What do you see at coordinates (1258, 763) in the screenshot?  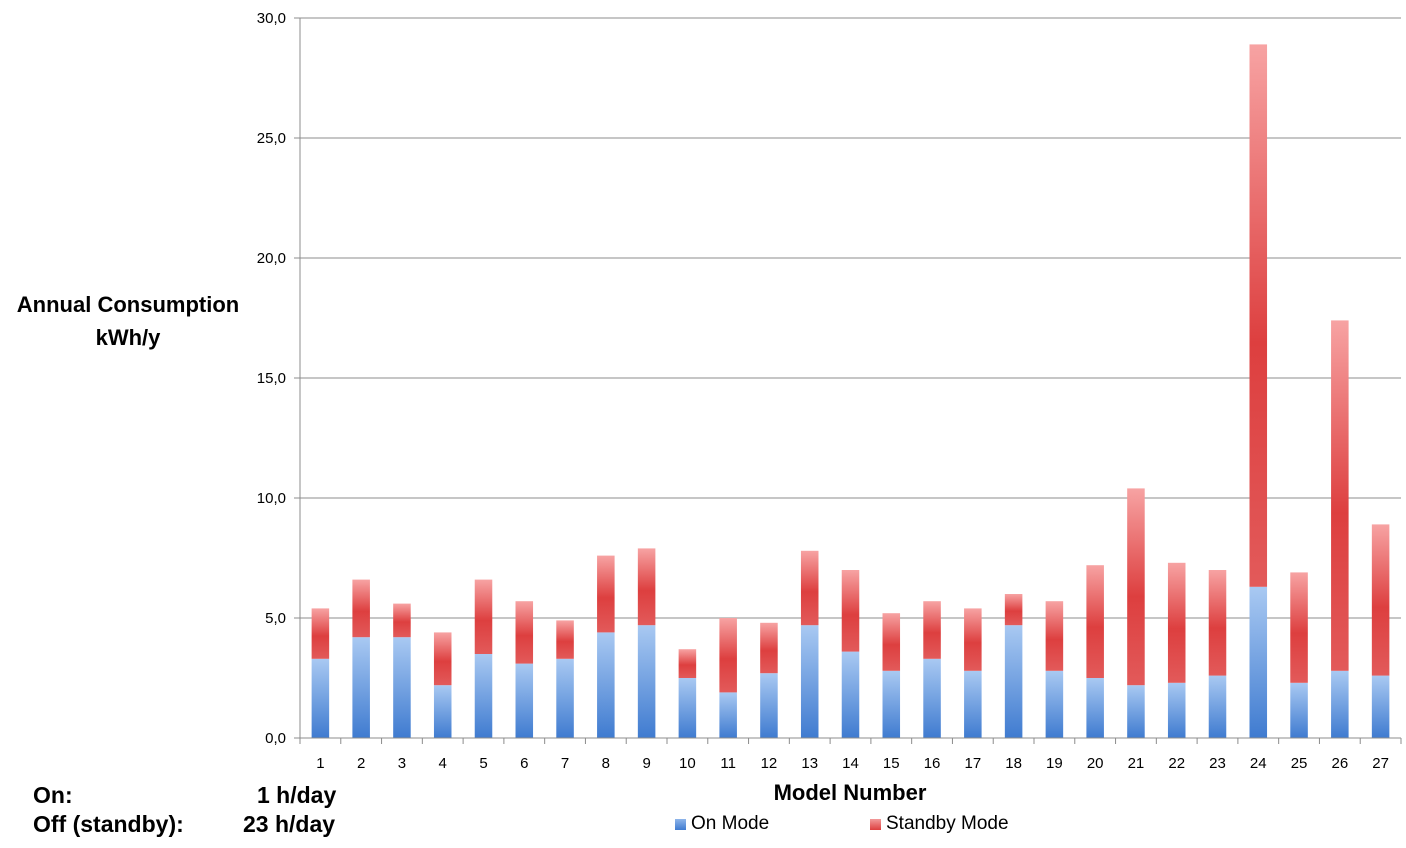 I see `x-tick-label: 24` at bounding box center [1258, 763].